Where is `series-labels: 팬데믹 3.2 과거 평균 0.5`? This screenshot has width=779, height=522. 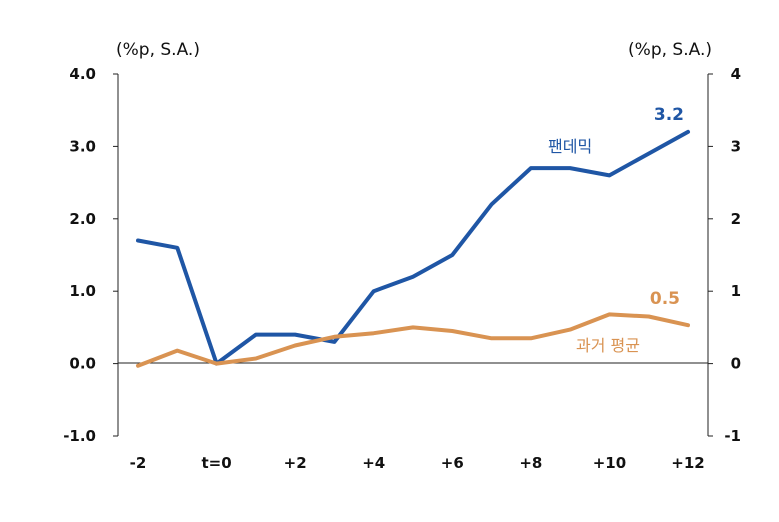
series-labels: 팬데믹 3.2 과거 평균 0.5 is located at coordinates (616, 230).